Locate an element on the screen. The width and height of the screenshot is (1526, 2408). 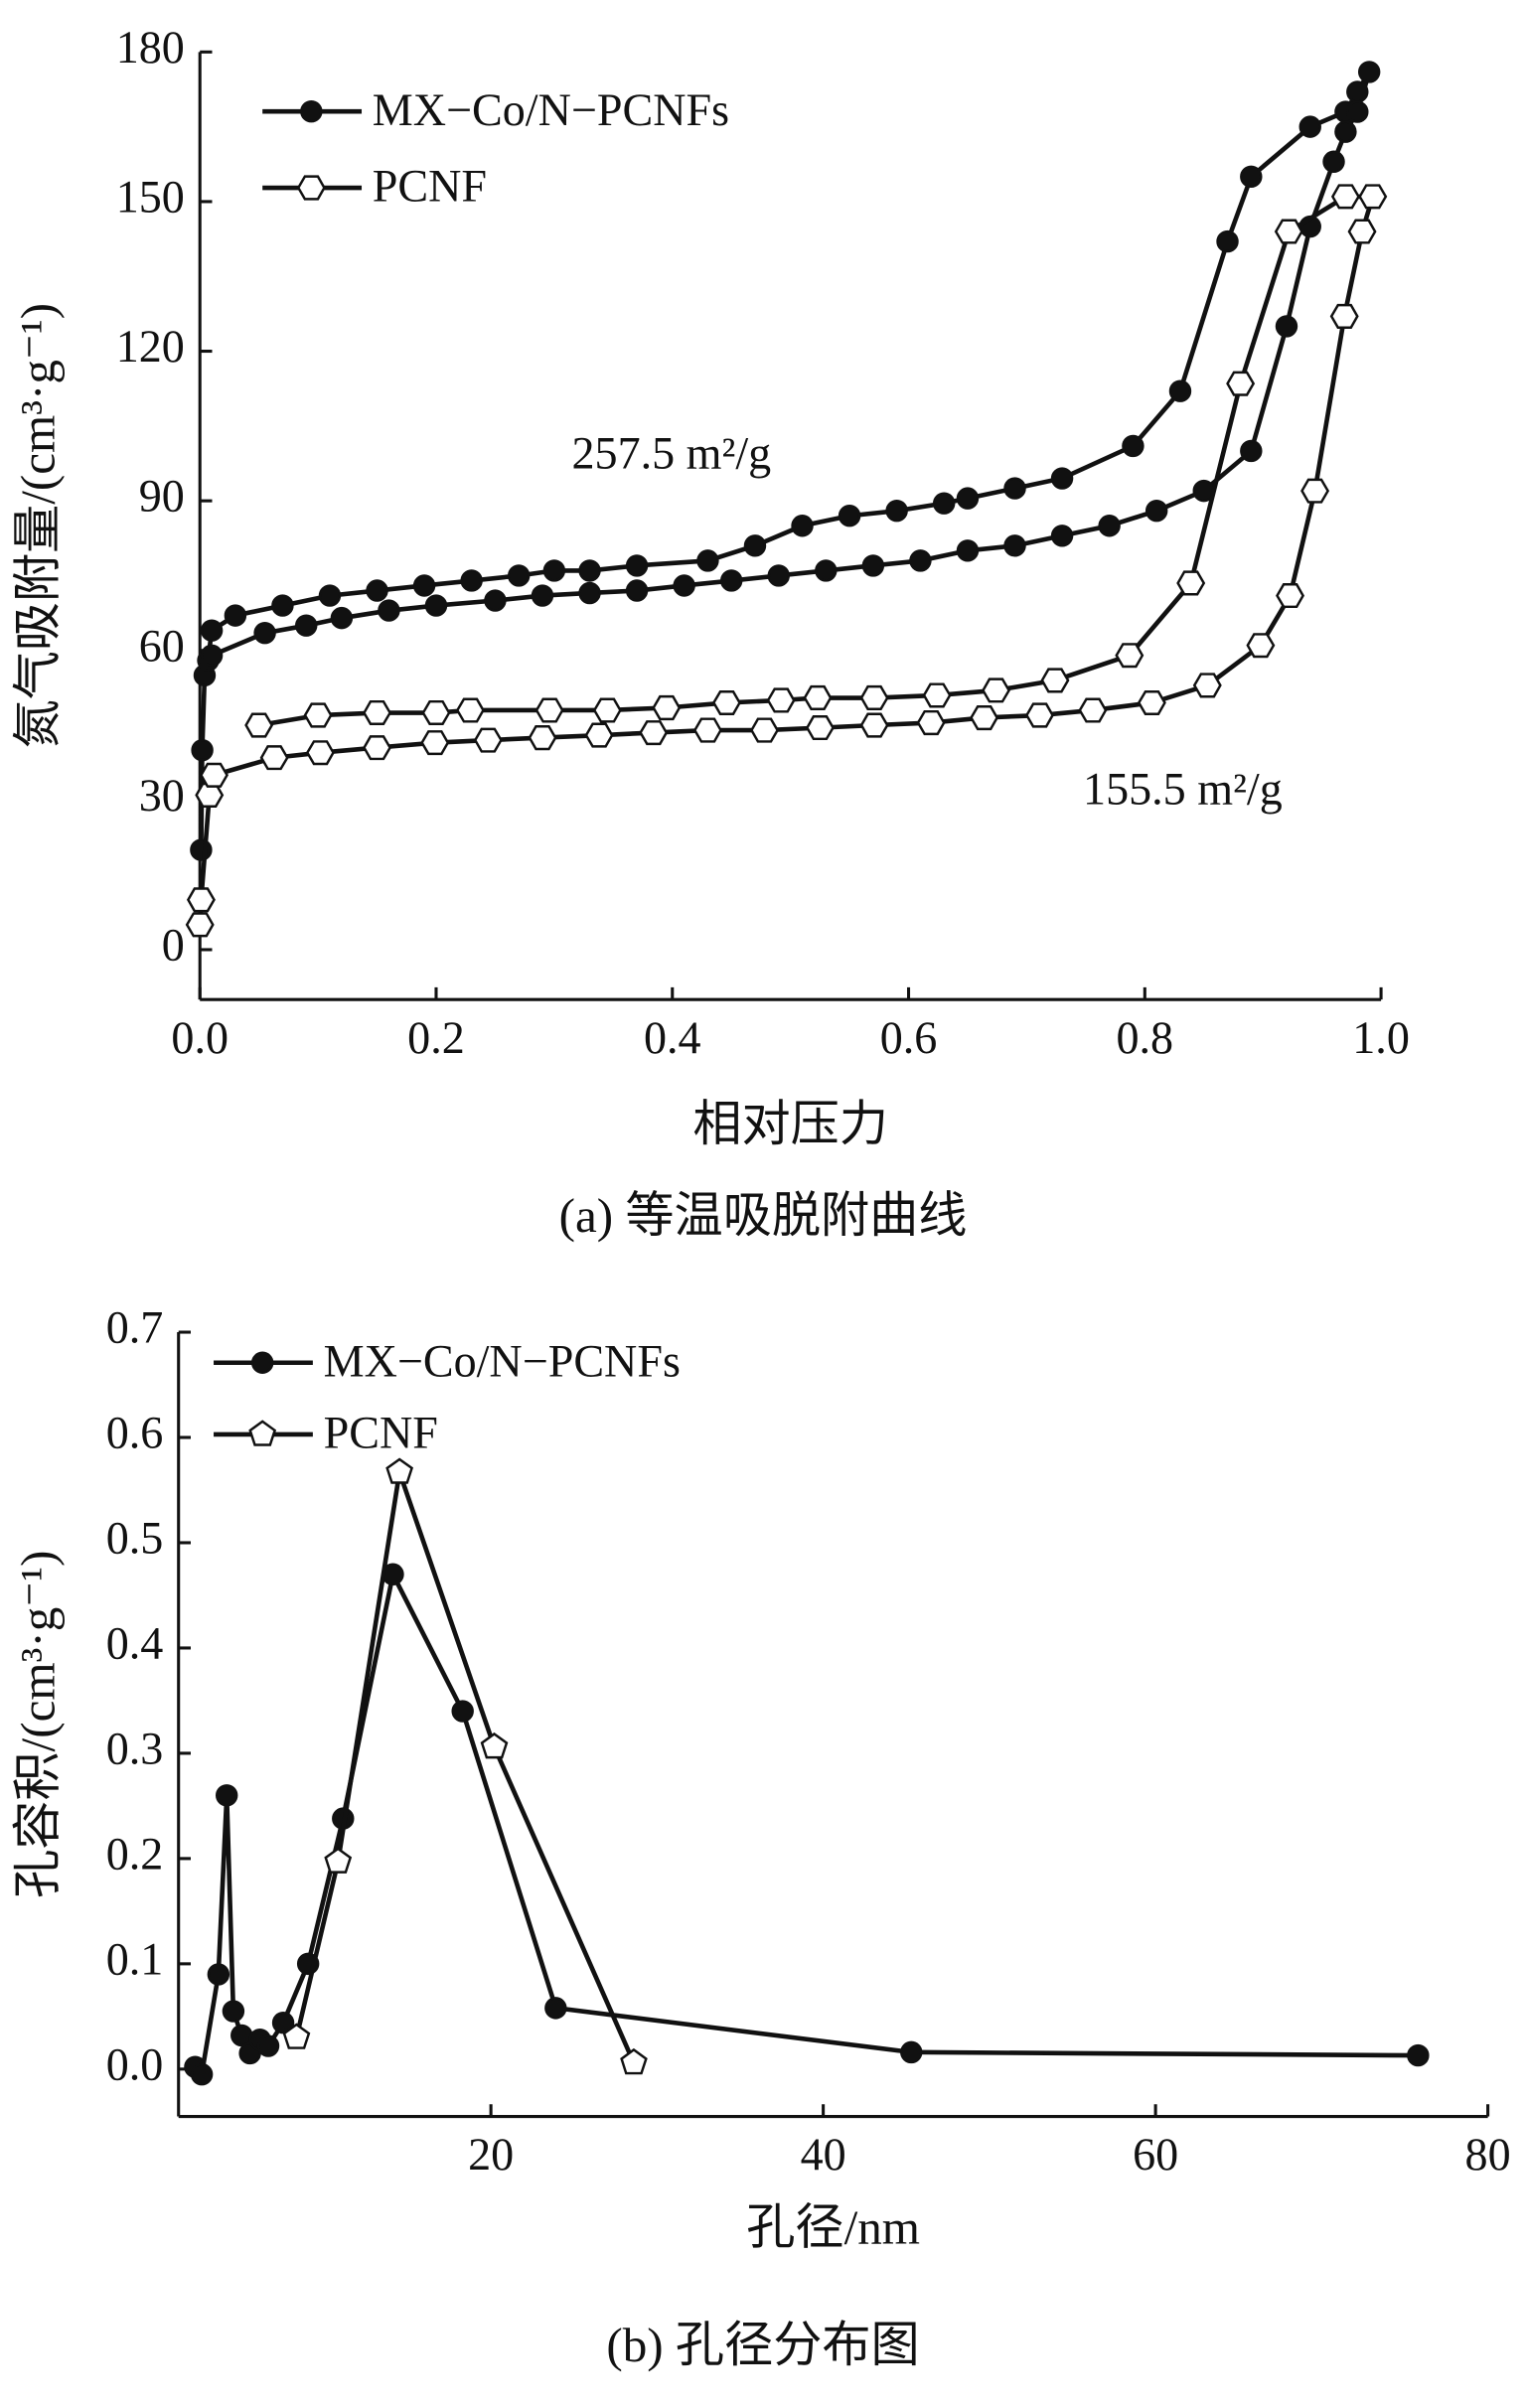
y-tick-label: 60 is located at coordinates (162, 646).